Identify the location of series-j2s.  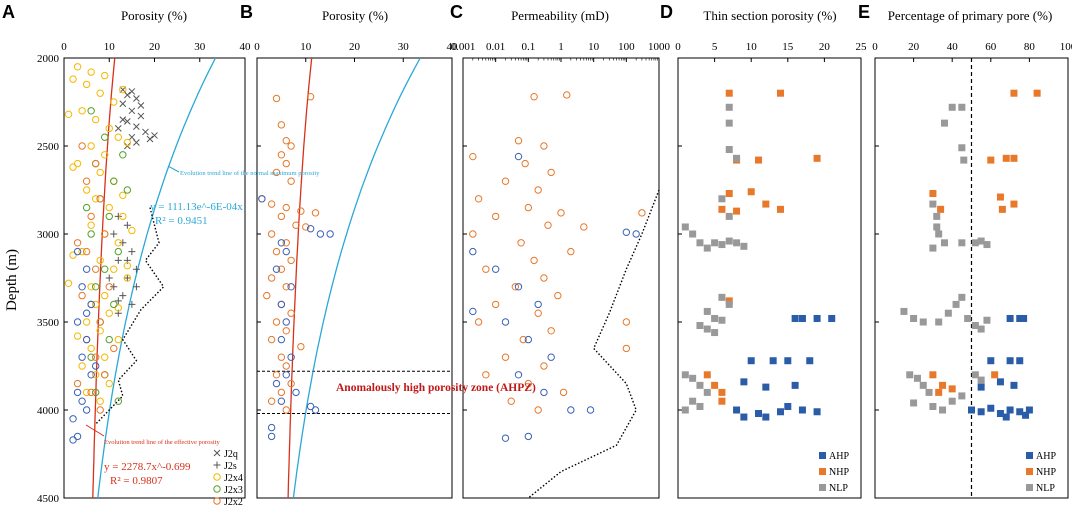
(122, 264).